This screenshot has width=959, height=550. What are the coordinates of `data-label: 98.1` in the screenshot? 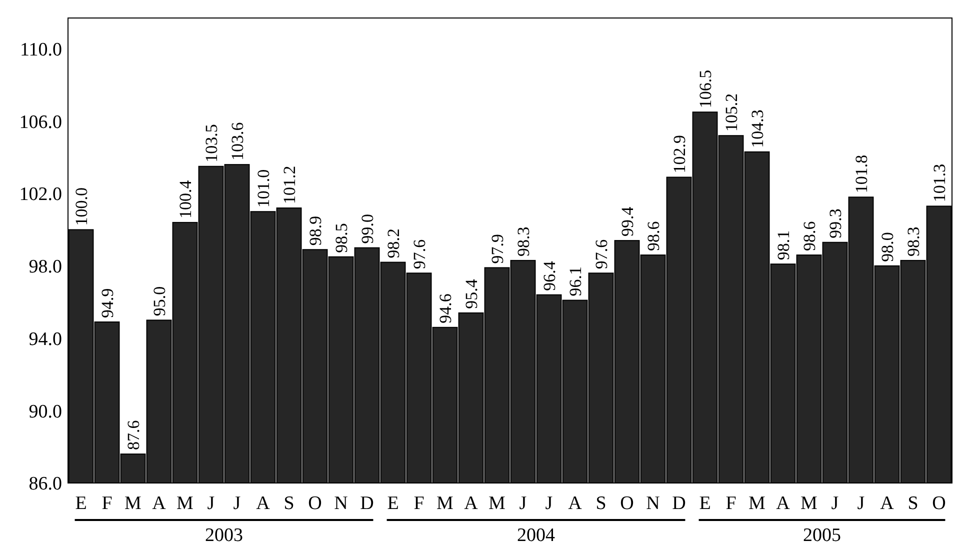 It's located at (783, 245).